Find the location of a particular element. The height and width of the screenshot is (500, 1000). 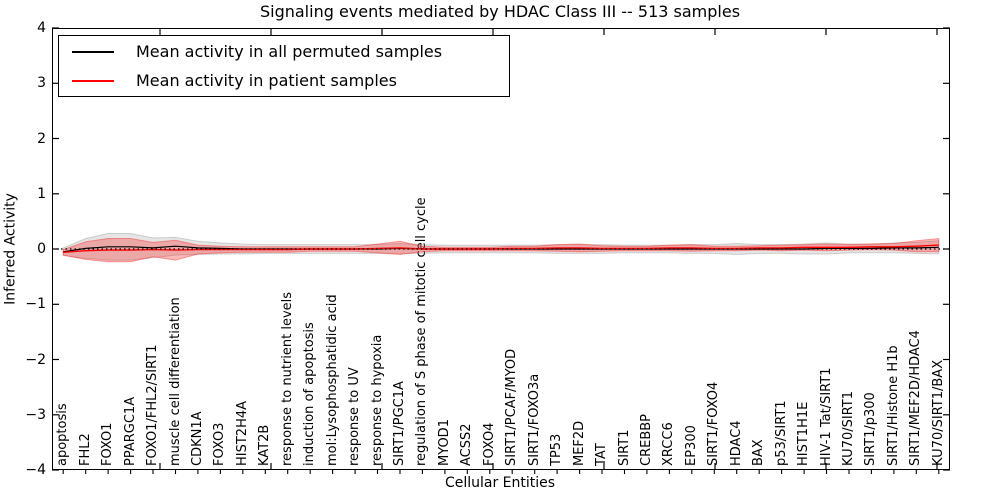

x-entity-label: EP300 is located at coordinates (691, 445).